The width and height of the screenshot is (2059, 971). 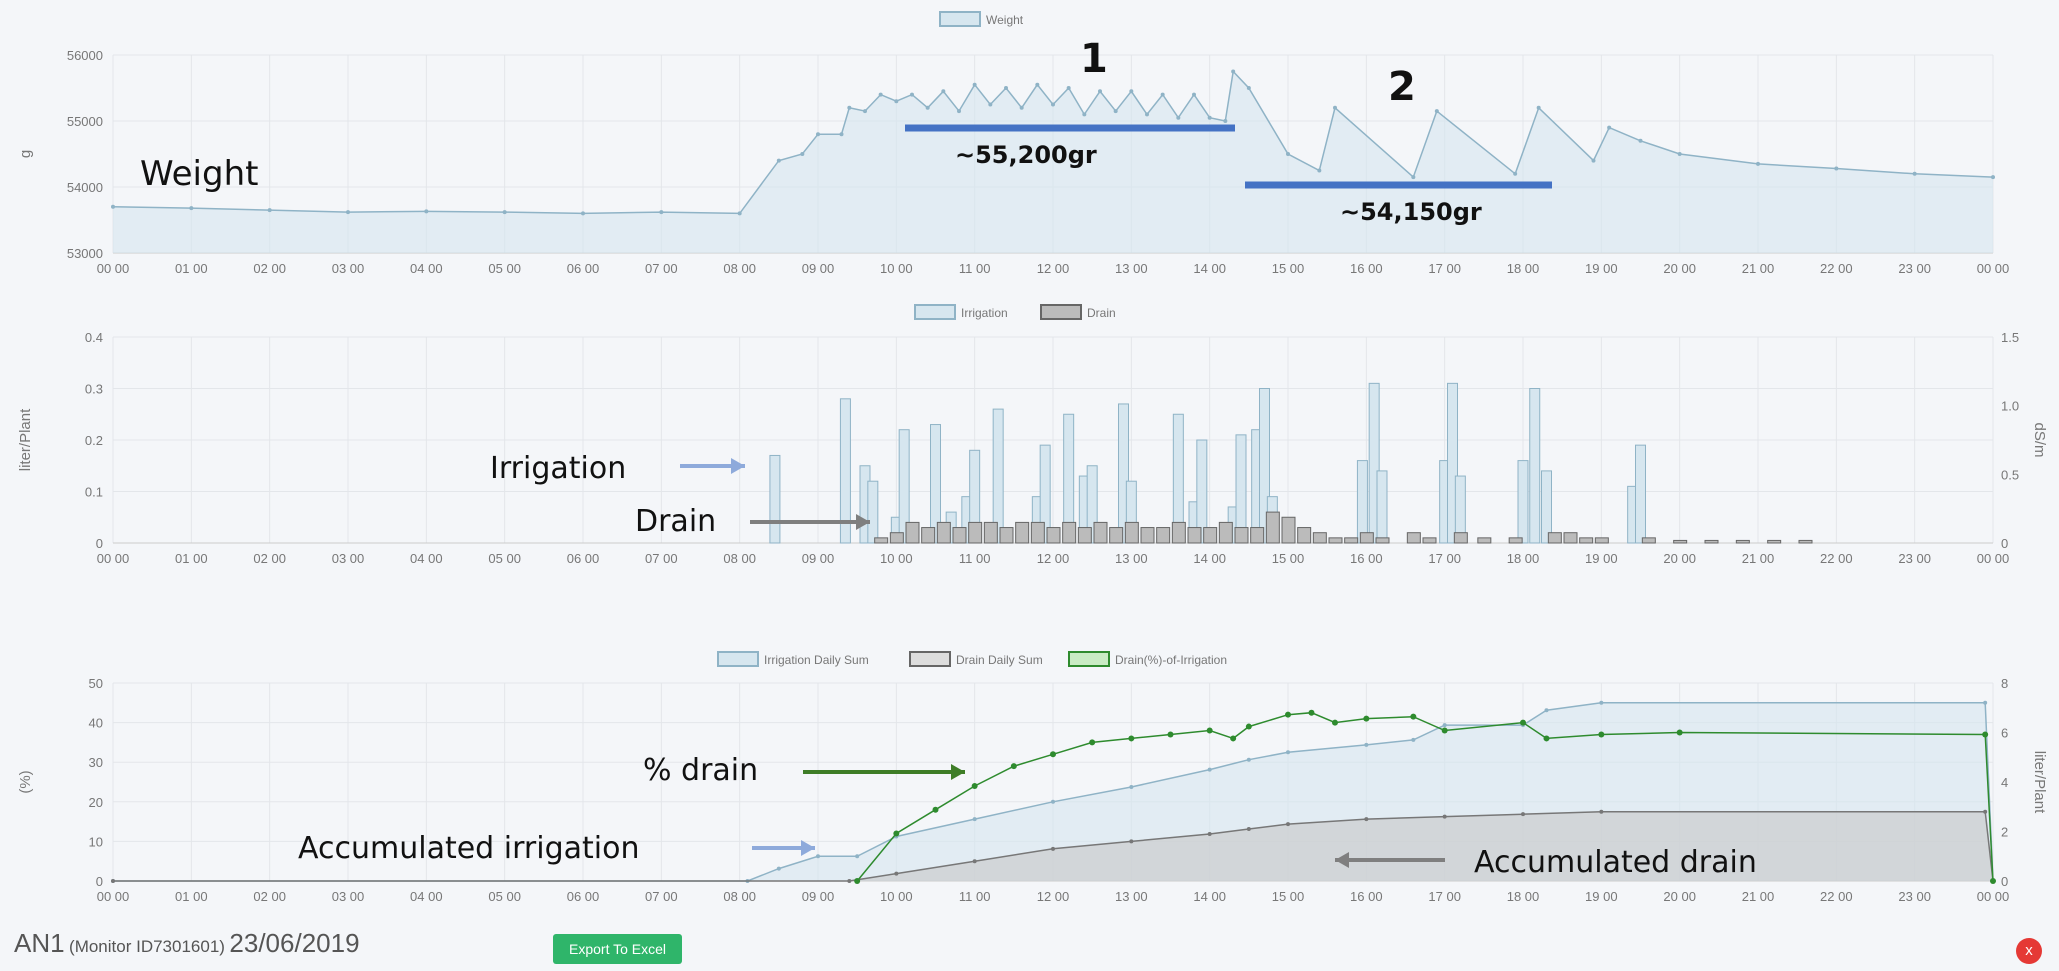 What do you see at coordinates (863, 522) in the screenshot?
I see `arrow-drain-head` at bounding box center [863, 522].